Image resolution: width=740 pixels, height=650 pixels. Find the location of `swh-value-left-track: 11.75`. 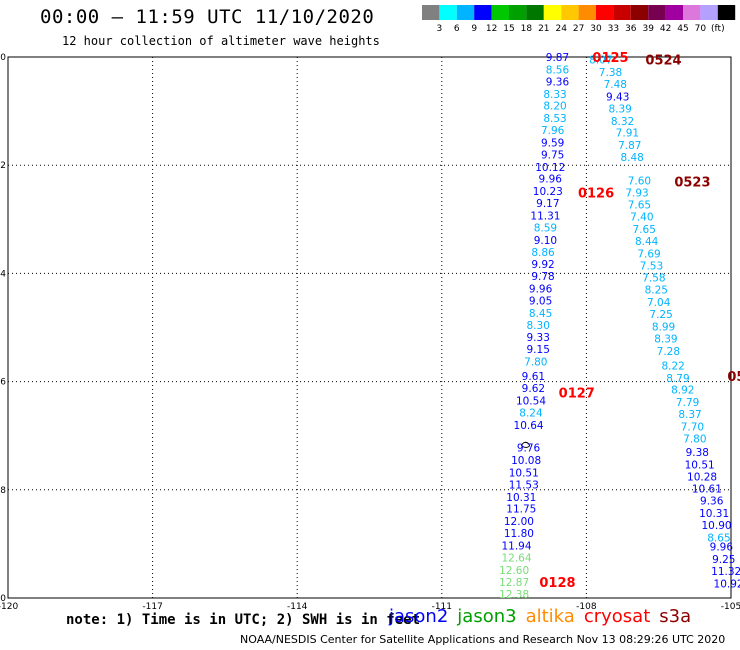

swh-value-left-track: 11.75 is located at coordinates (521, 510).